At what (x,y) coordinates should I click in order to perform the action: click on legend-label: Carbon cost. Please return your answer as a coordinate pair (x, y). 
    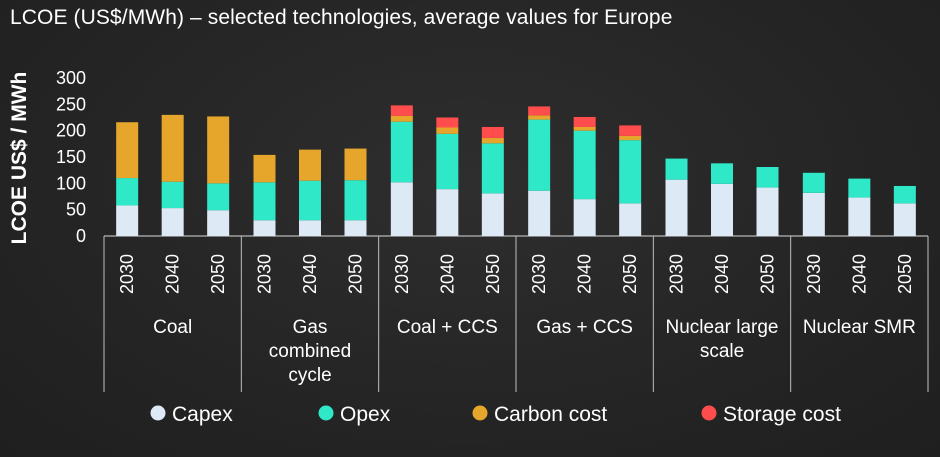
    Looking at the image, I should click on (550, 414).